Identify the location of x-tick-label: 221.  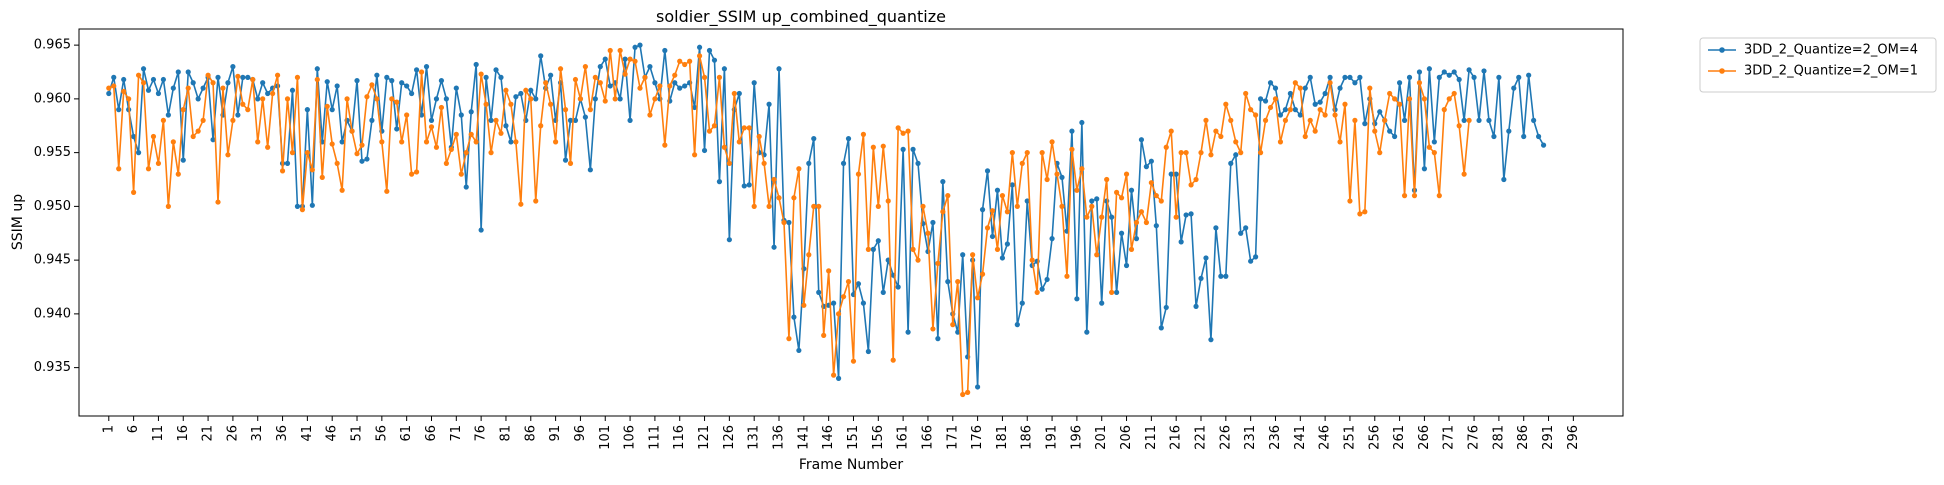
(1201, 437).